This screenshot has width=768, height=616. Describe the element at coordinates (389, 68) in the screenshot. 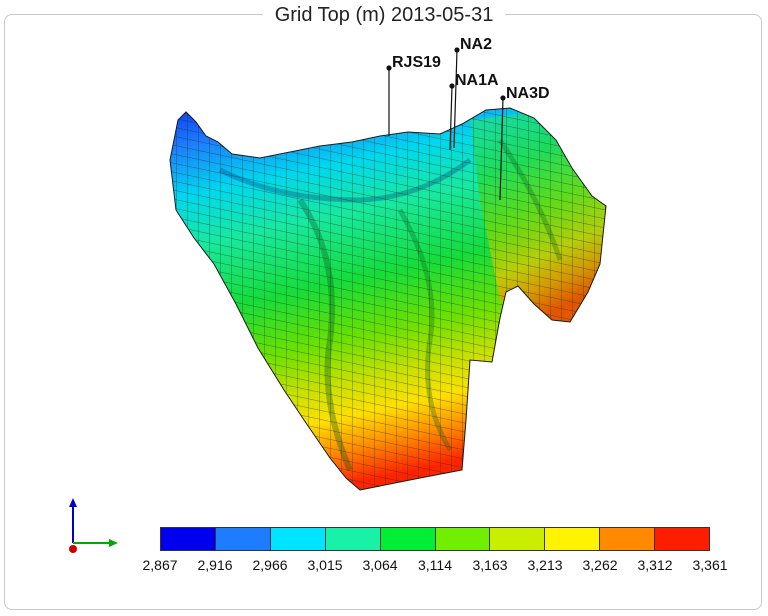

I see `well-rjs19-marker` at that location.